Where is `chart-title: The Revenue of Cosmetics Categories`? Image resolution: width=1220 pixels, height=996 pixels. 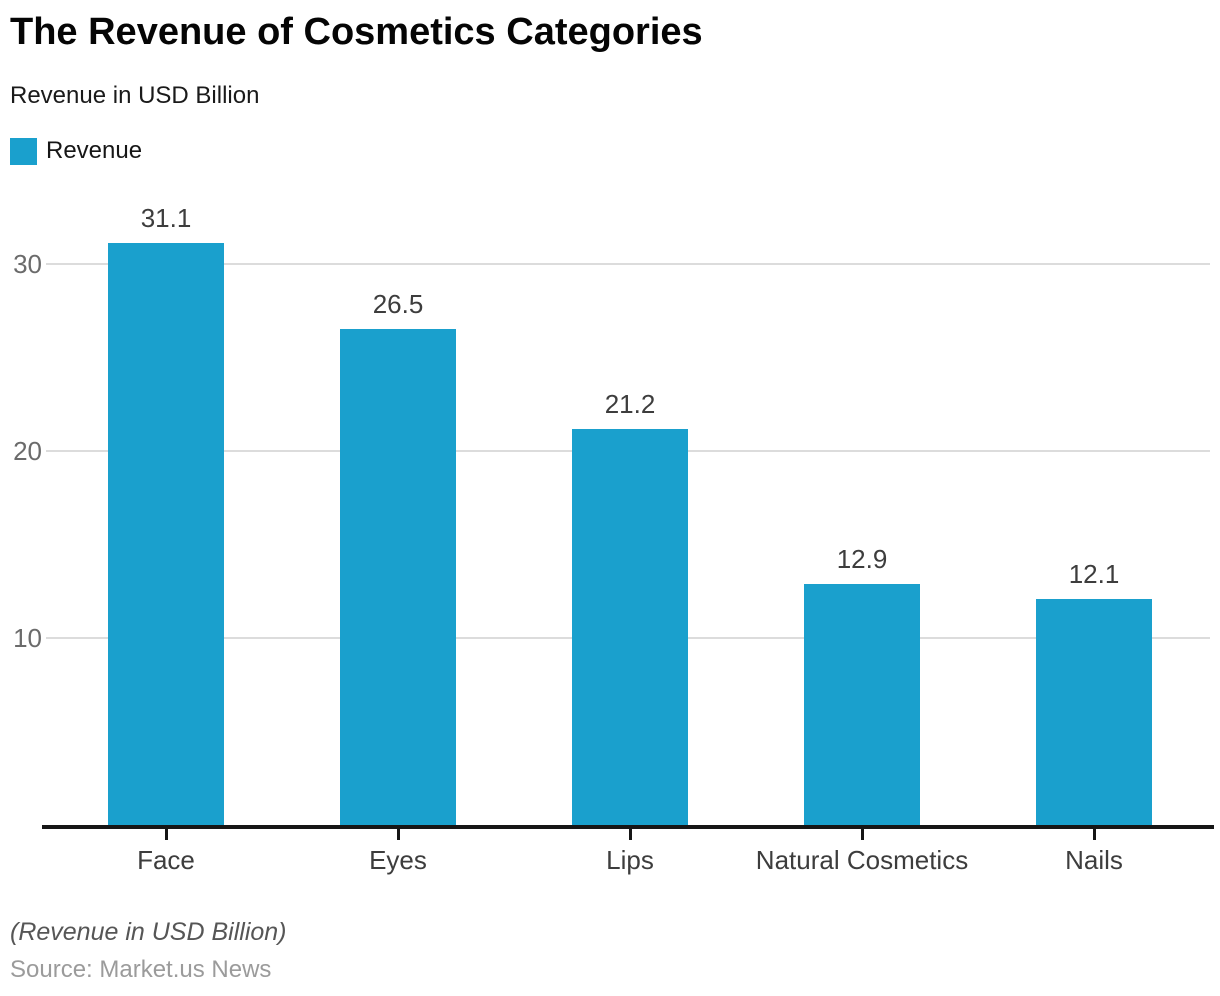 chart-title: The Revenue of Cosmetics Categories is located at coordinates (356, 32).